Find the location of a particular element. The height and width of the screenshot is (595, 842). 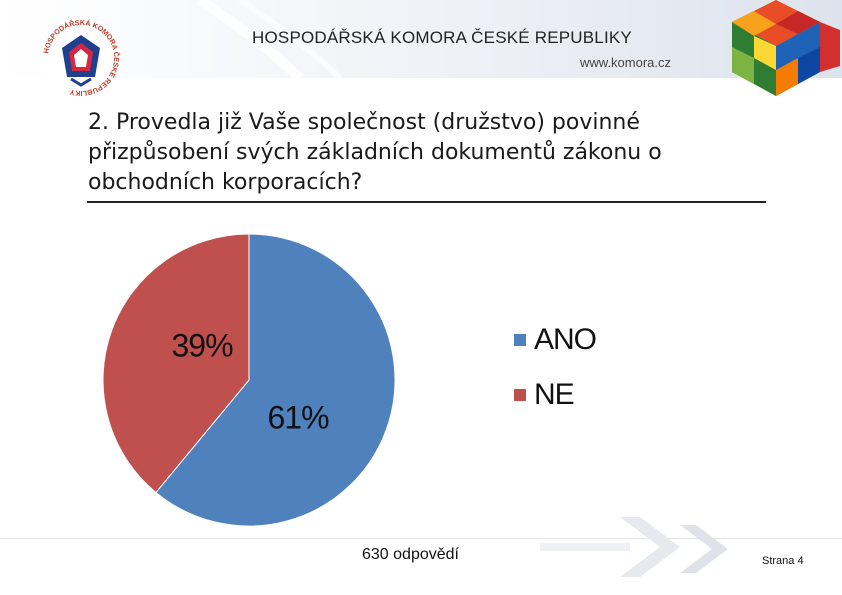

footer-arrows-decoration is located at coordinates (634, 547).